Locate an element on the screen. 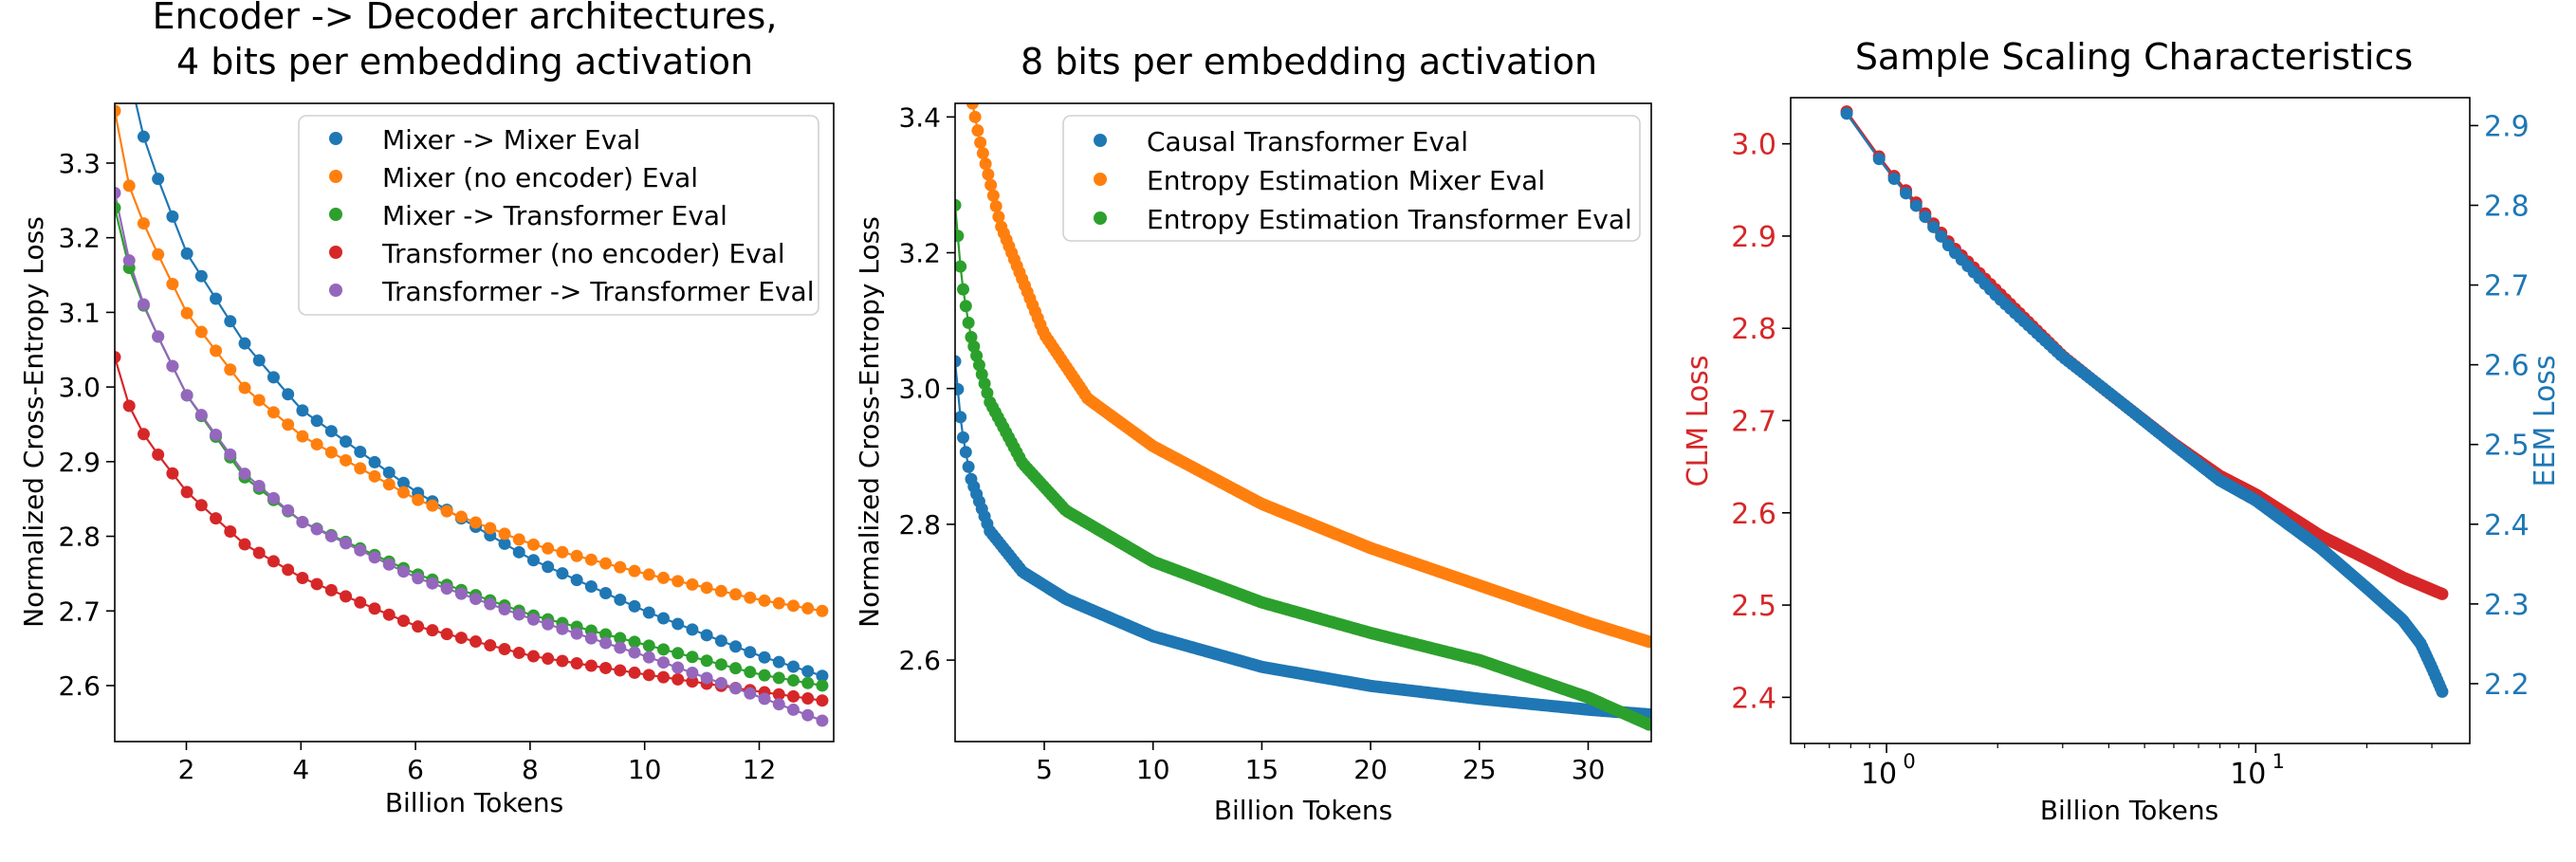 The image size is (2576, 862). chart2-x-tick-label: 25 is located at coordinates (1480, 769).